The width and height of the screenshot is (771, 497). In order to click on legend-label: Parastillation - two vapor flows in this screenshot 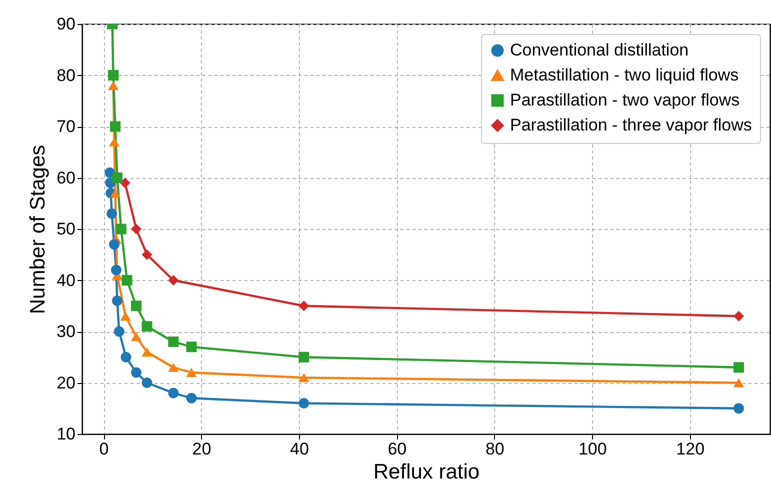, I will do `click(625, 100)`.